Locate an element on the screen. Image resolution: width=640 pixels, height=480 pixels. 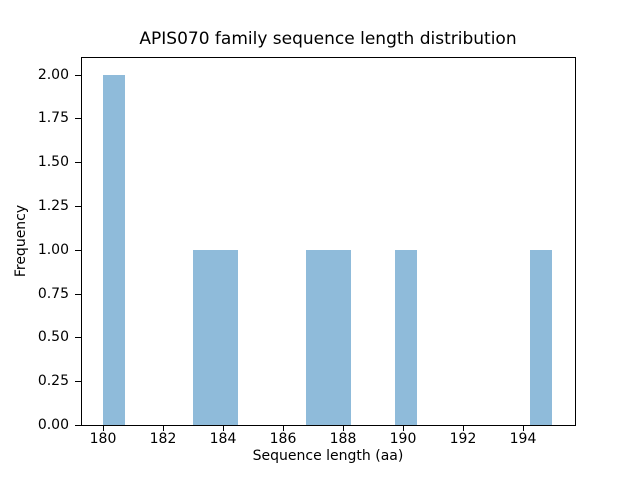
x-tick-label: 192 is located at coordinates (463, 439).